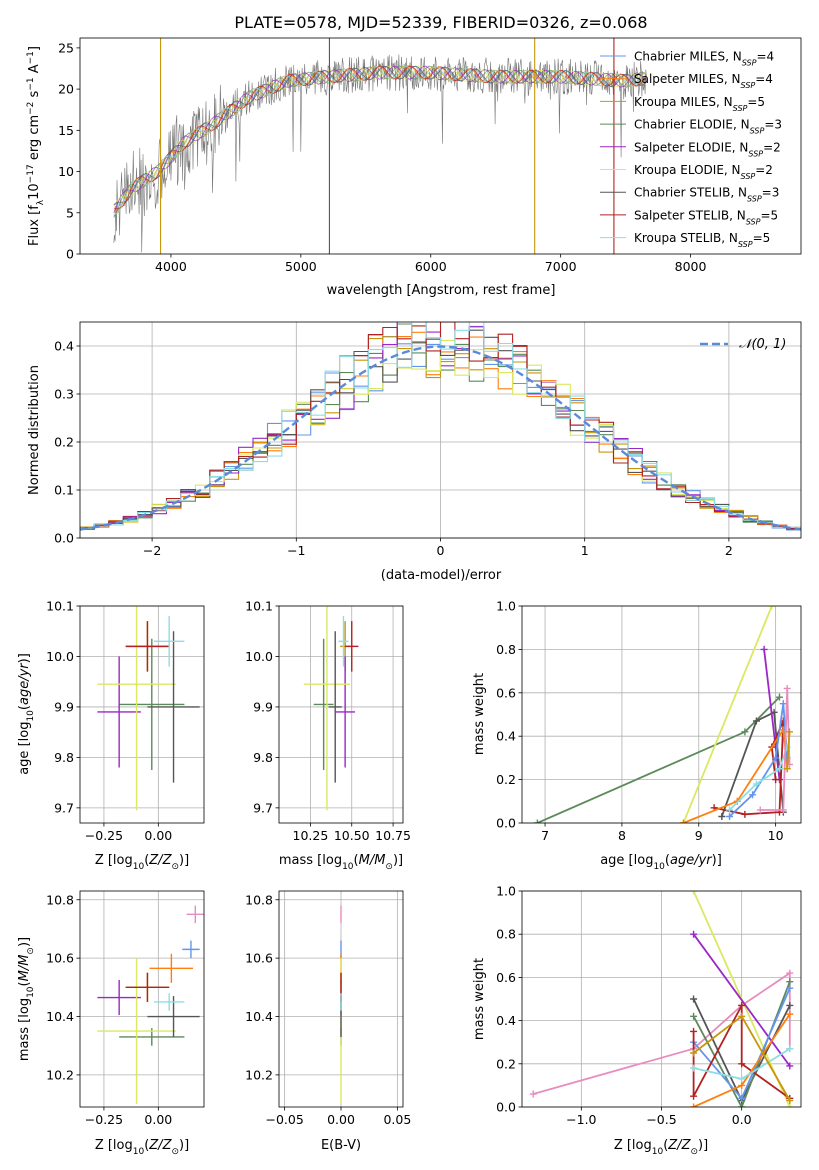  What do you see at coordinates (441, 550) in the screenshot?
I see `x-tick-label: 0` at bounding box center [441, 550].